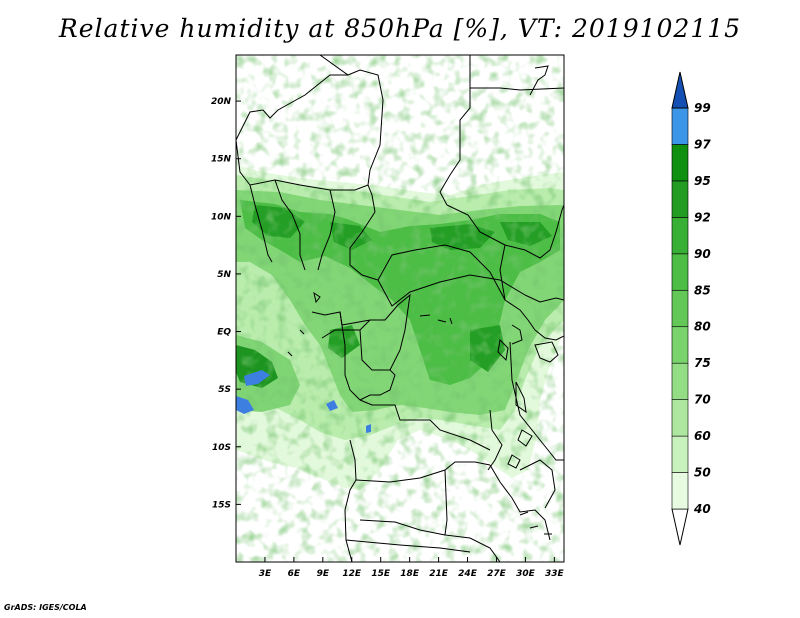 The image size is (800, 618). I want to click on colorbar: 40 50 60 70 75 80 85 90 92 95 97 99, so click(691, 308).